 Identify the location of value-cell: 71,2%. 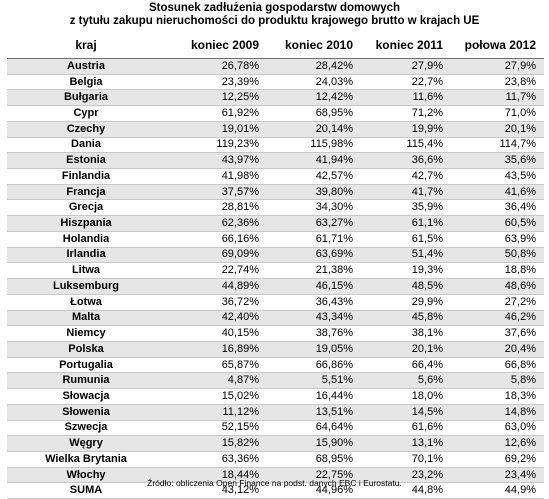
(406, 113).